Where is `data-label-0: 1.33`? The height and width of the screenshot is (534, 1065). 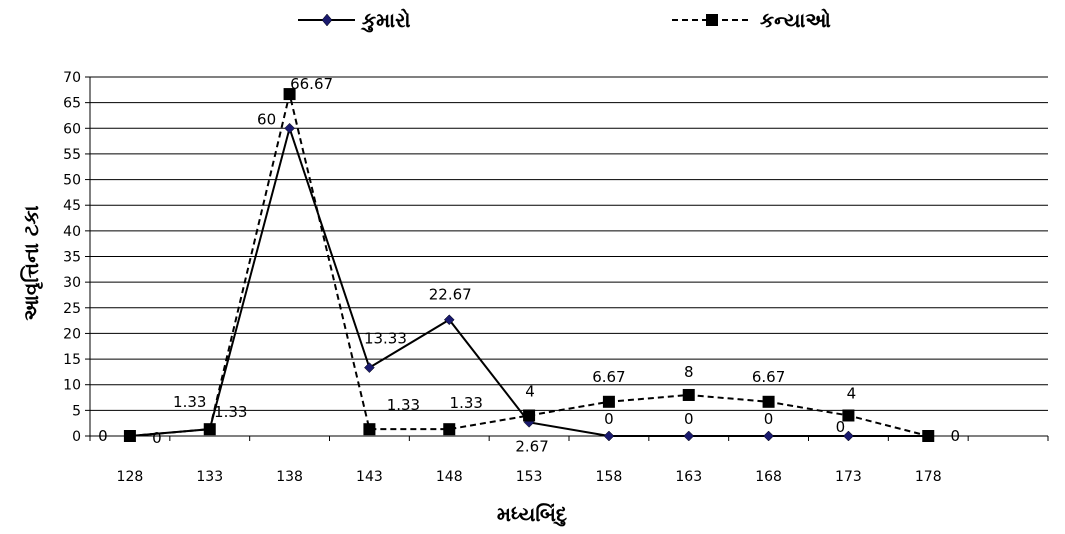
data-label-0: 1.33 is located at coordinates (189, 402).